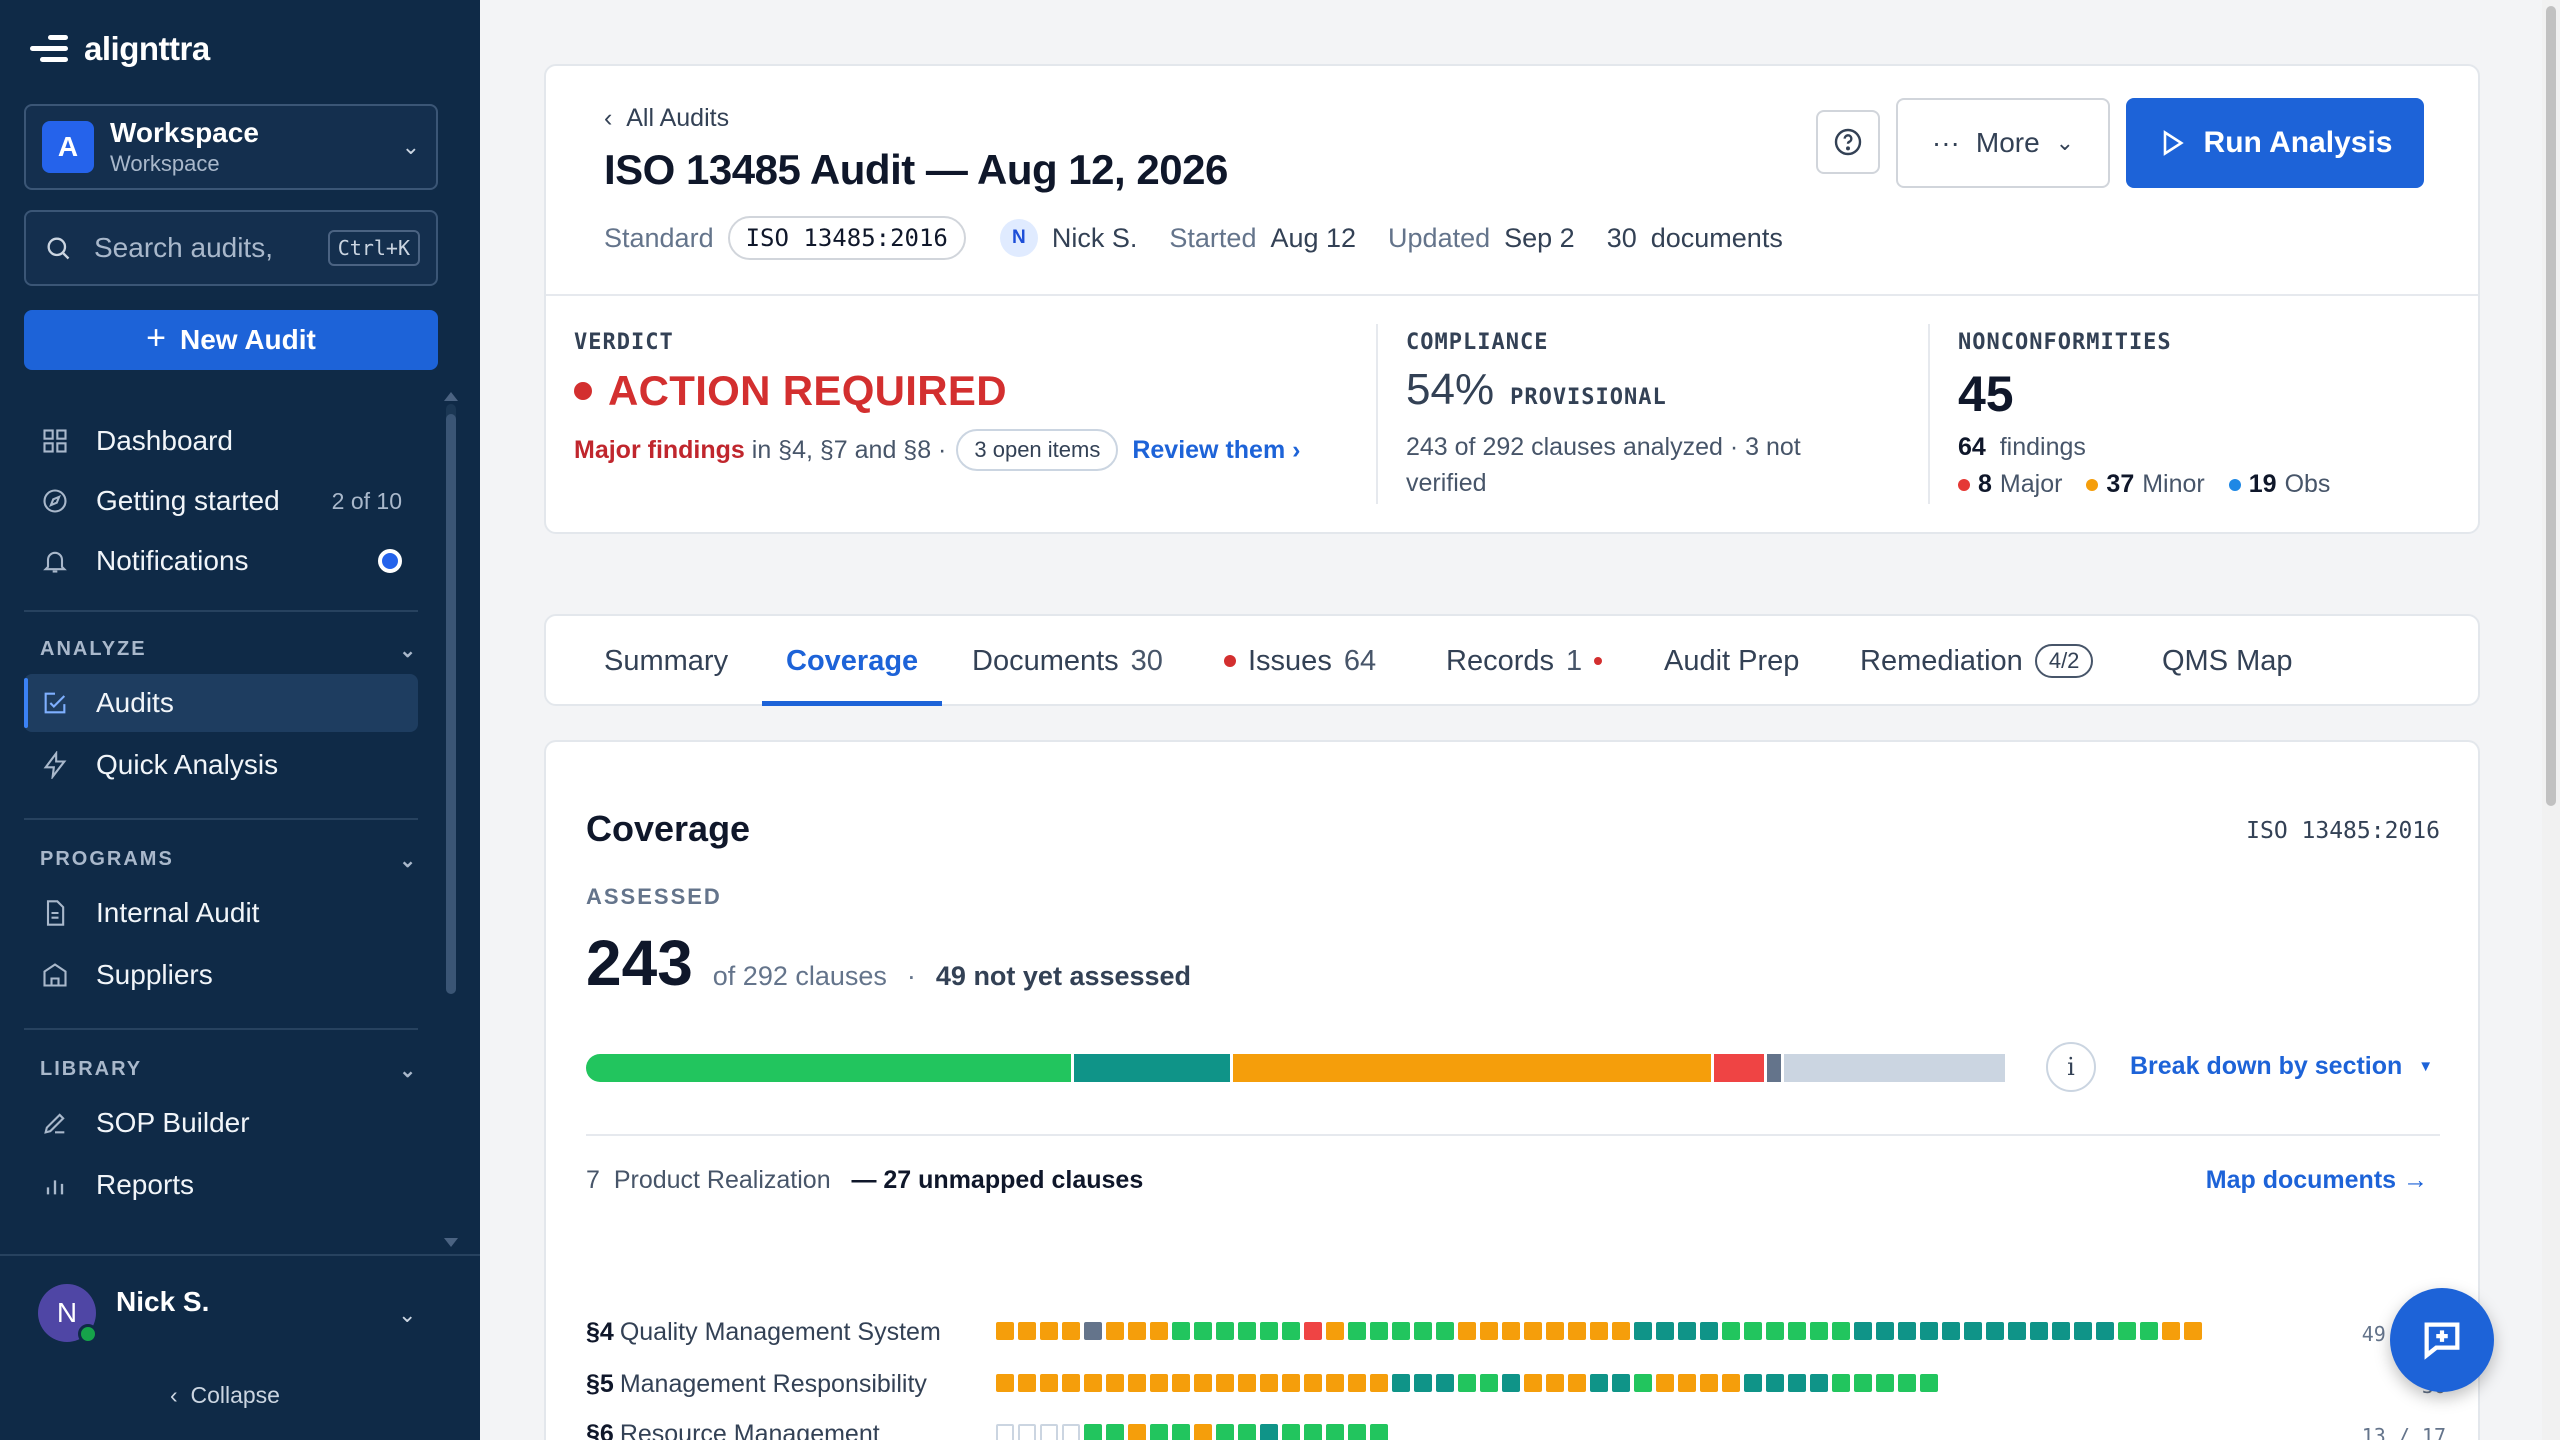  I want to click on sidebar-scrollbar-thumb, so click(451, 704).